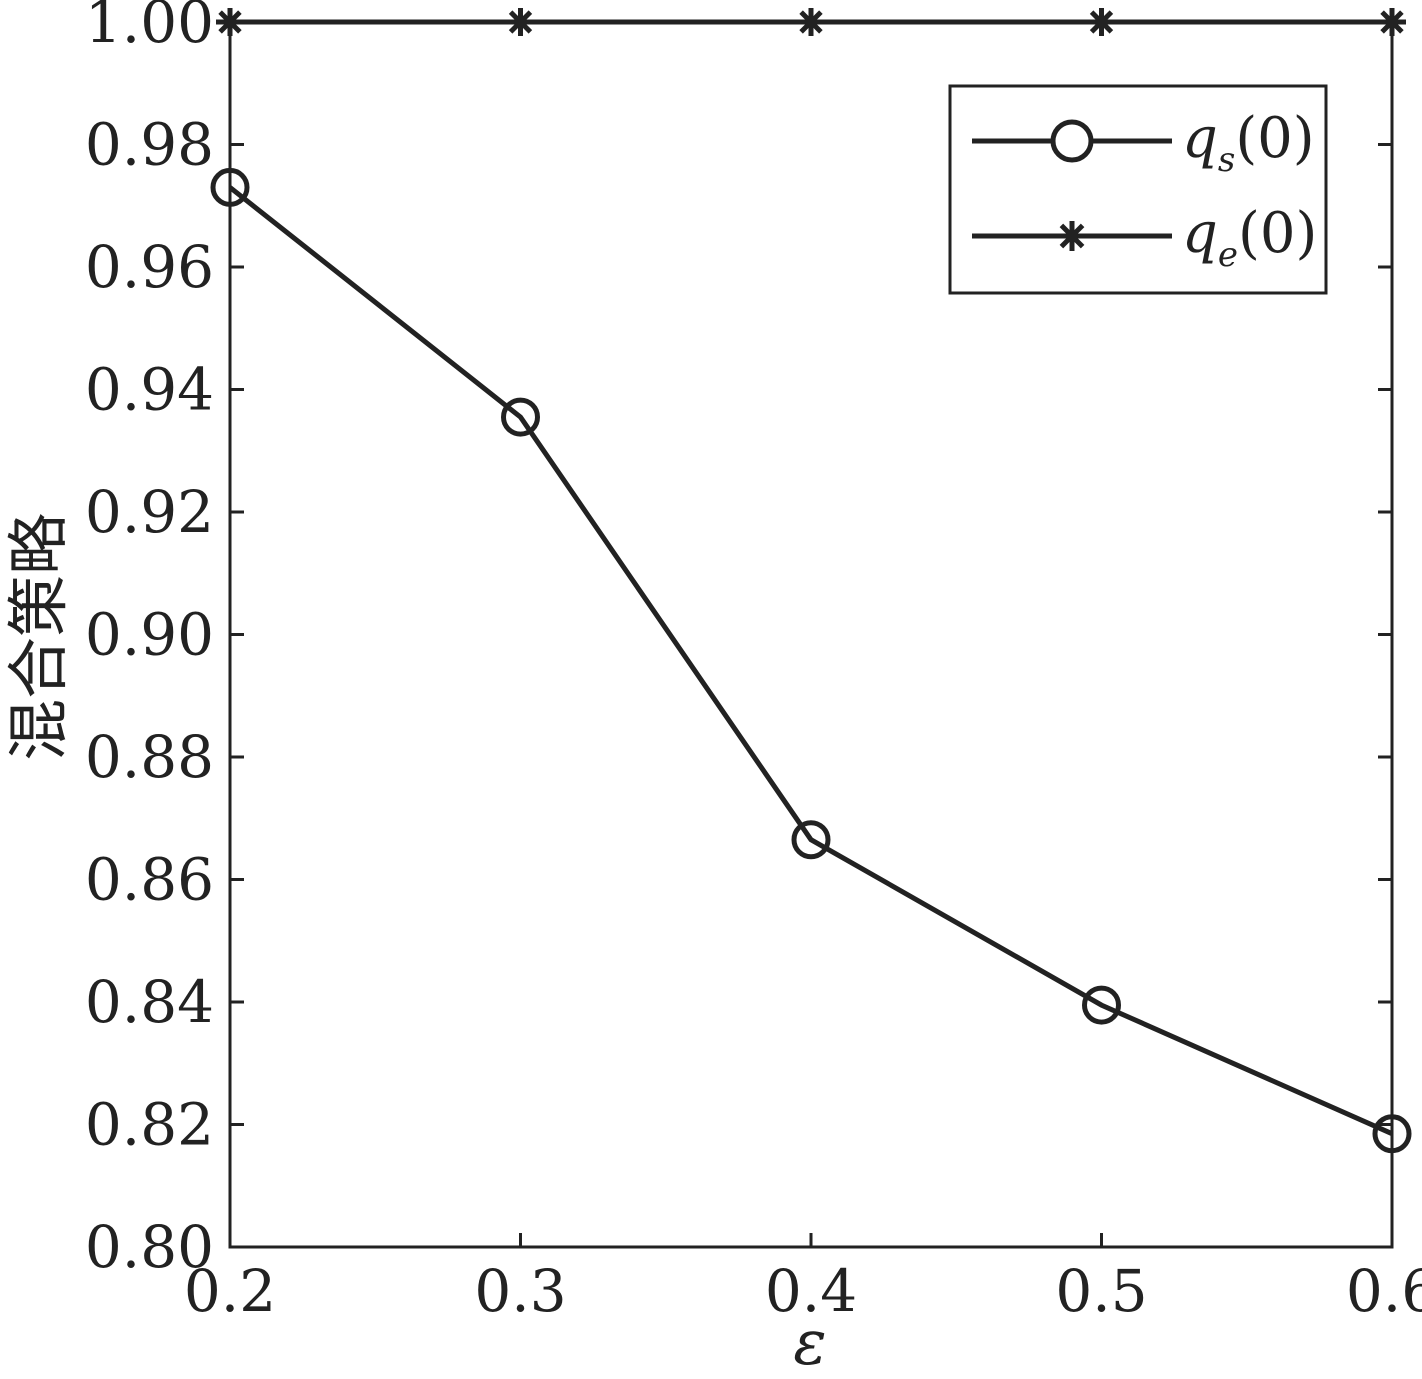  Describe the element at coordinates (520, 1291) in the screenshot. I see `x-tick-label: 0.3` at that location.